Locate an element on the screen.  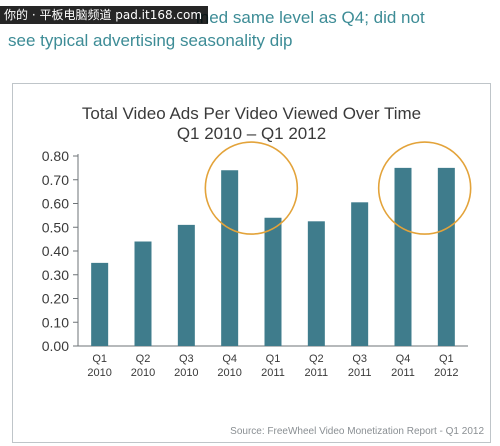
y-tick-label: 0.80 is located at coordinates (55, 156).